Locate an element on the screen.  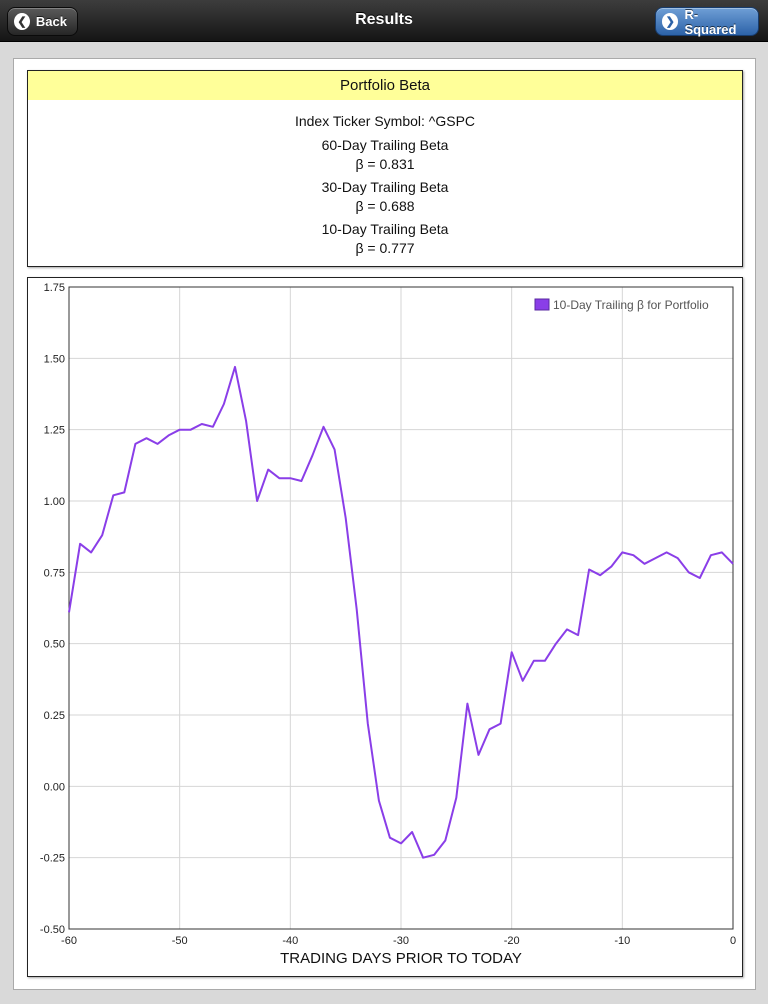
beta-label: 10-Day Trailing Beta is located at coordinates (385, 229).